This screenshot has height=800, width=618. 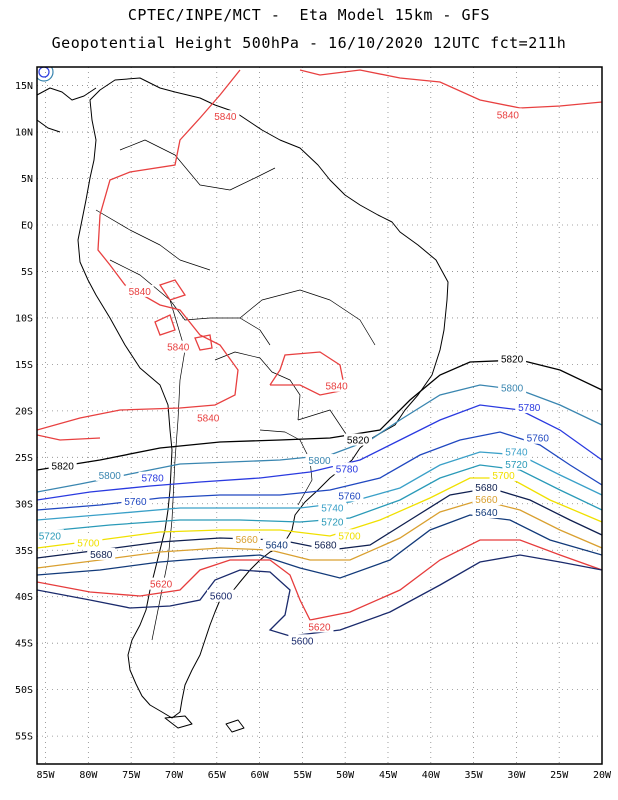 I want to click on low-pressure-ring-icon, so click(x=45, y=74).